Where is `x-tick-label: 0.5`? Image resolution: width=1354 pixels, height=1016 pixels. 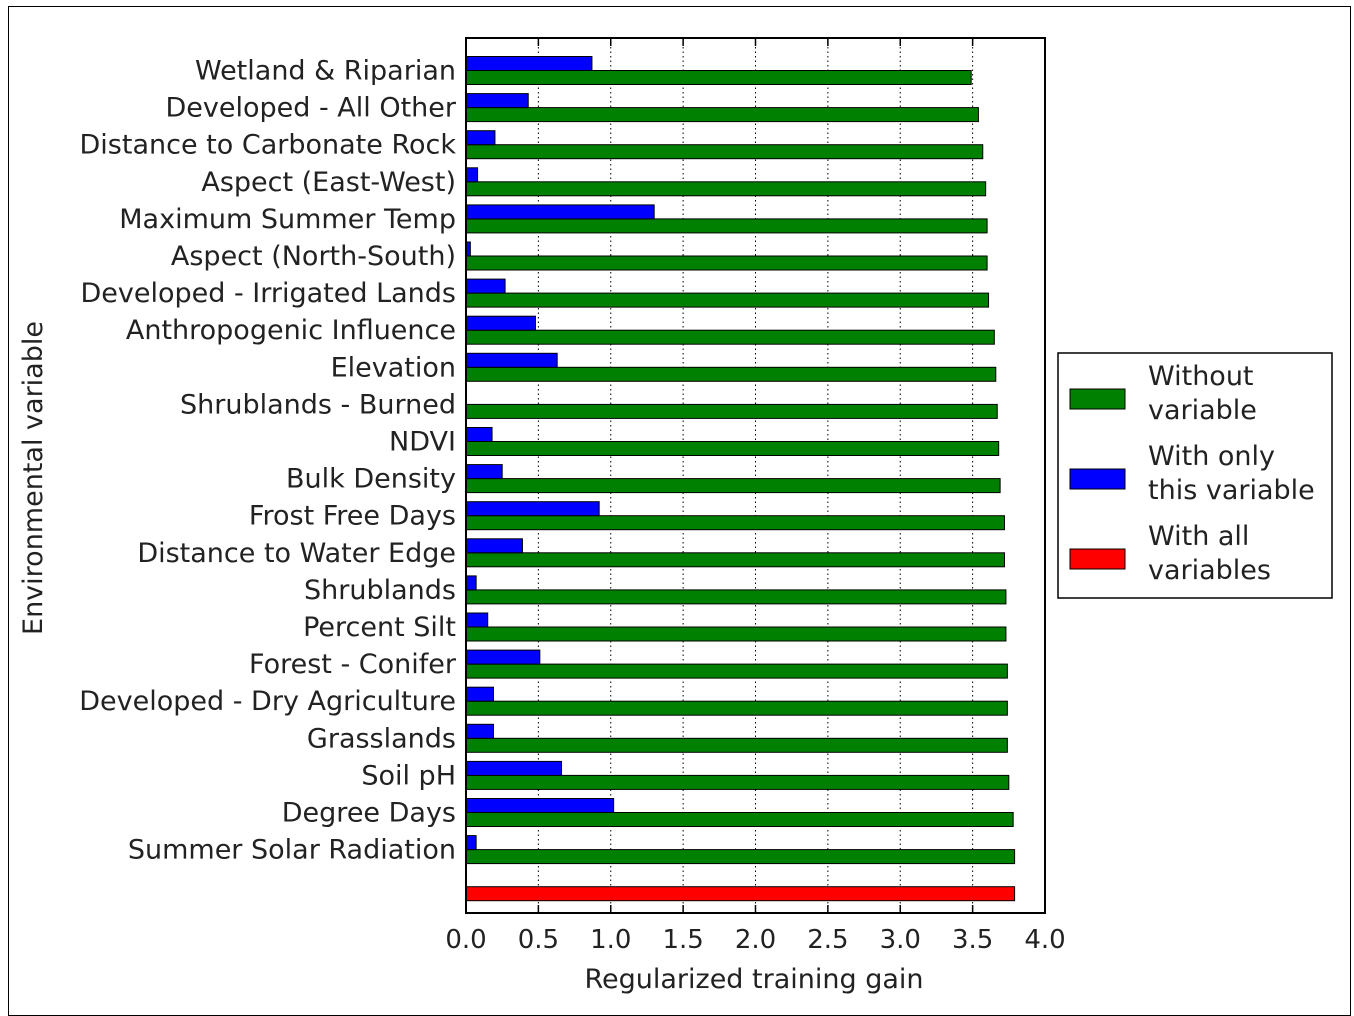
x-tick-label: 0.5 is located at coordinates (538, 940).